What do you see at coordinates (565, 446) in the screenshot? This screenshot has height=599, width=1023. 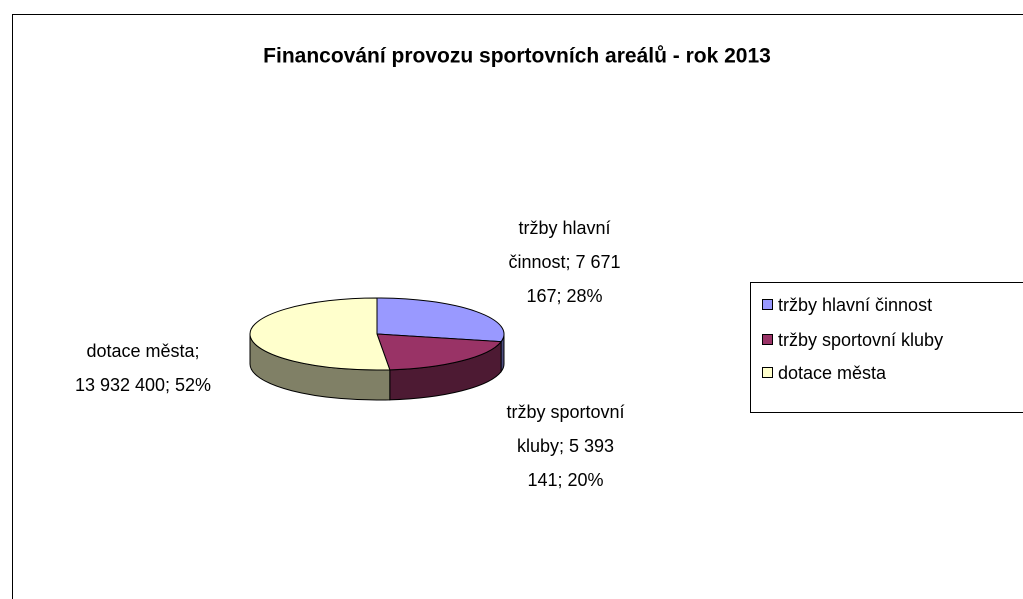 I see `data-label: tržby sportovní kluby; 5 393 141; 20%` at bounding box center [565, 446].